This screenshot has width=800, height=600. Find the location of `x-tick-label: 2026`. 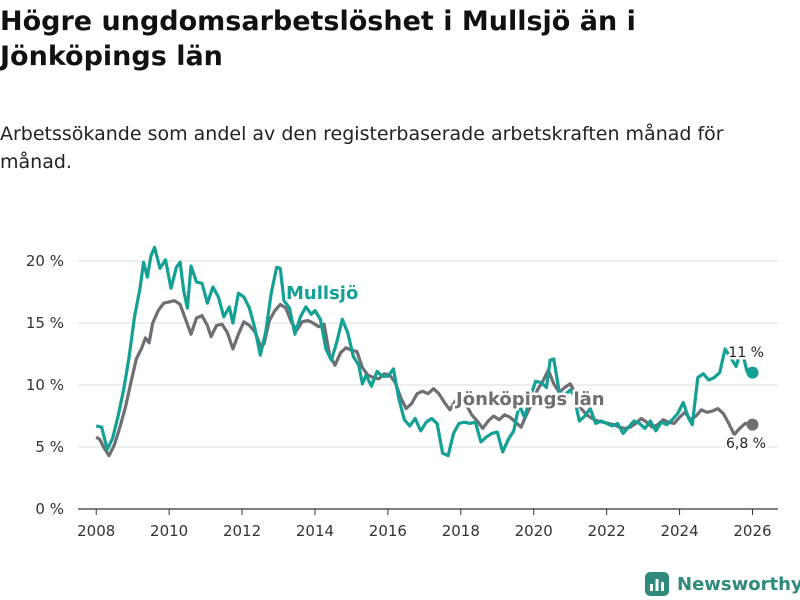

x-tick-label: 2026 is located at coordinates (752, 531).